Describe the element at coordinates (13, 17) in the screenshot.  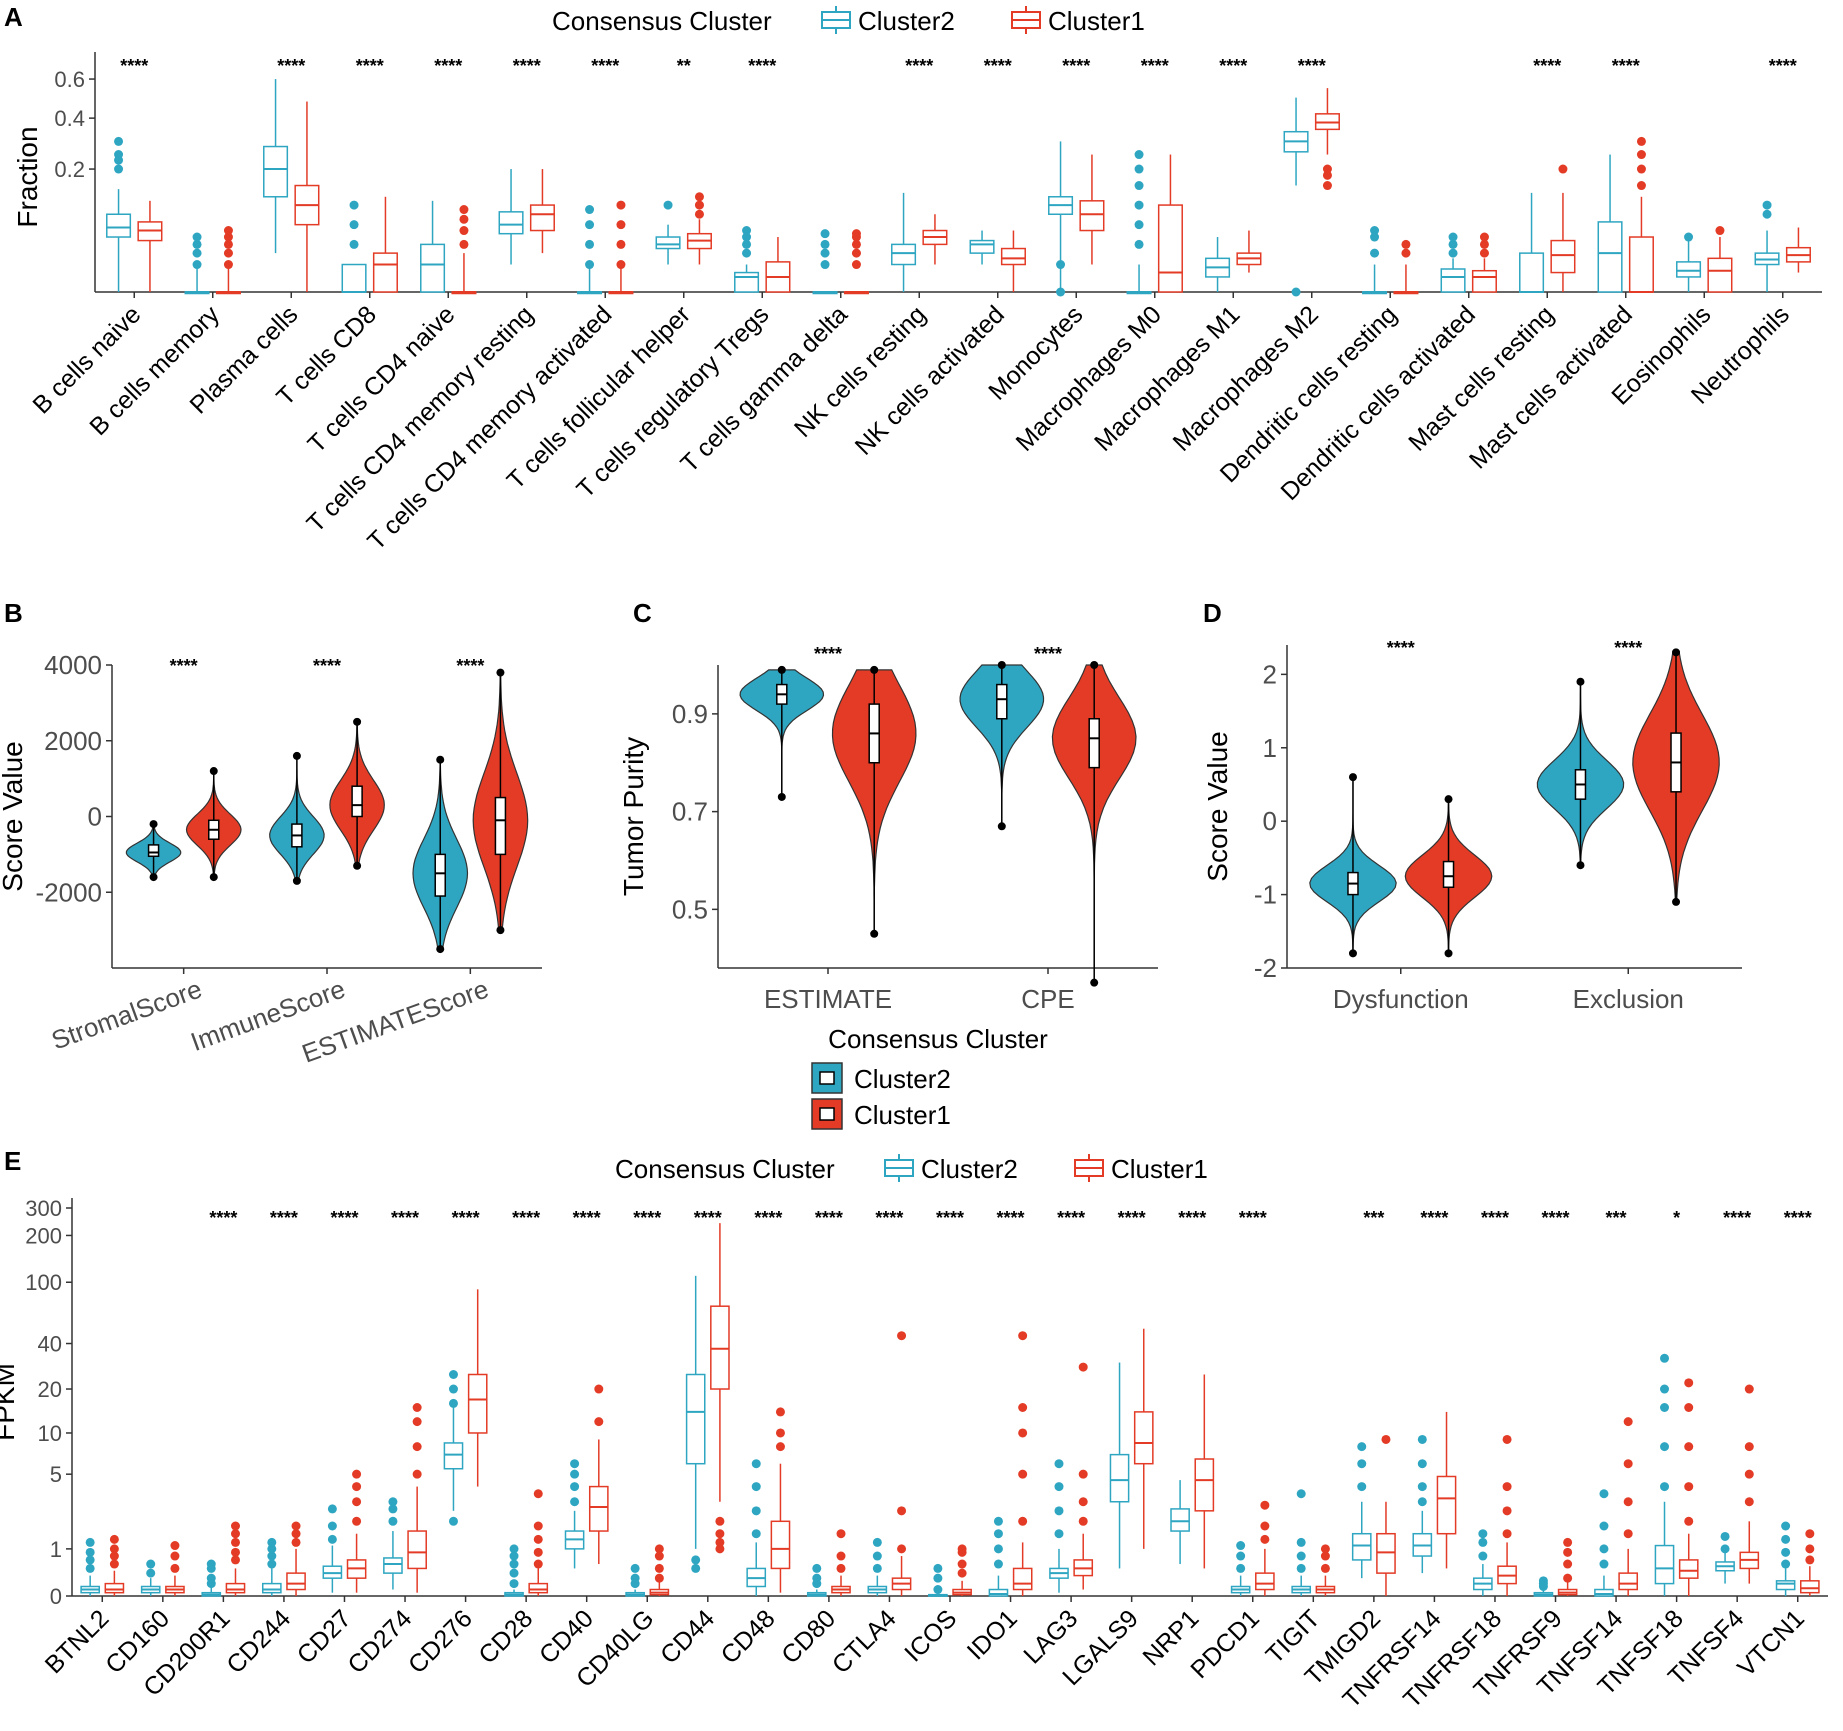
I see `panel-letter-a: A` at that location.